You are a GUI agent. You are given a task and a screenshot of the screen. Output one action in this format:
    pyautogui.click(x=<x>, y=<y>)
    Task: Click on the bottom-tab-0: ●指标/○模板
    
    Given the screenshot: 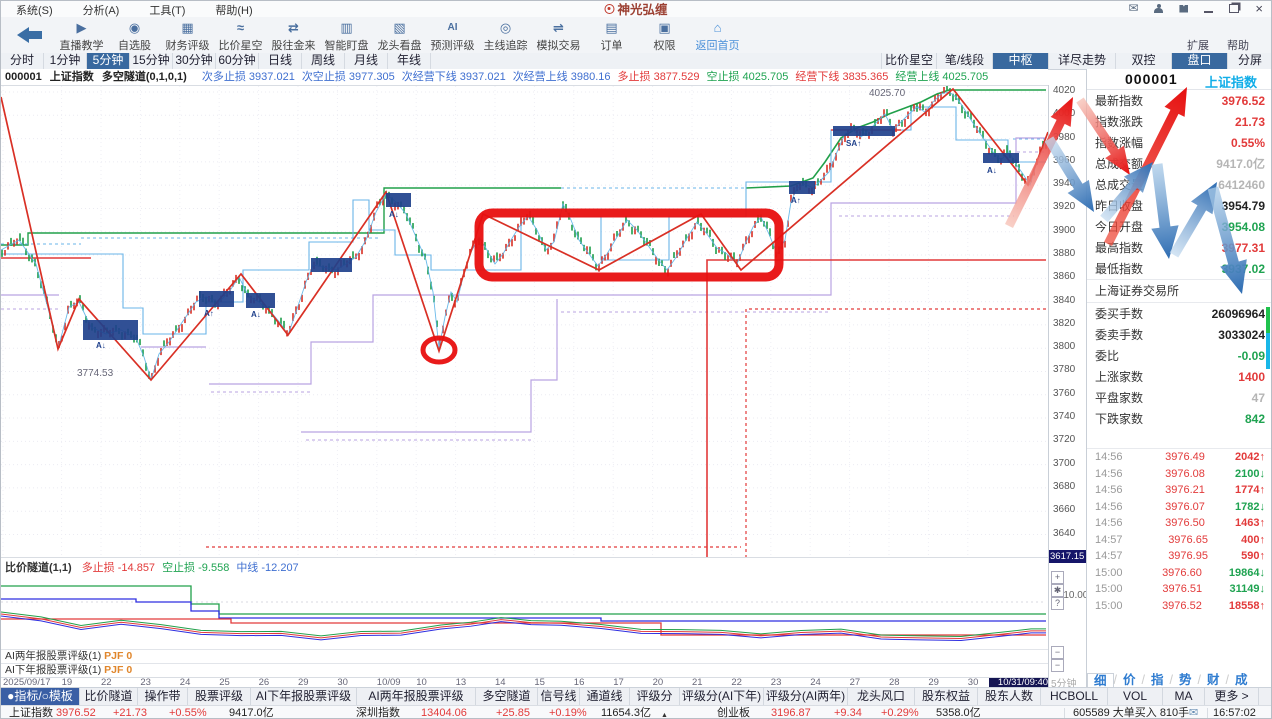 What is the action you would take?
    pyautogui.click(x=40, y=697)
    